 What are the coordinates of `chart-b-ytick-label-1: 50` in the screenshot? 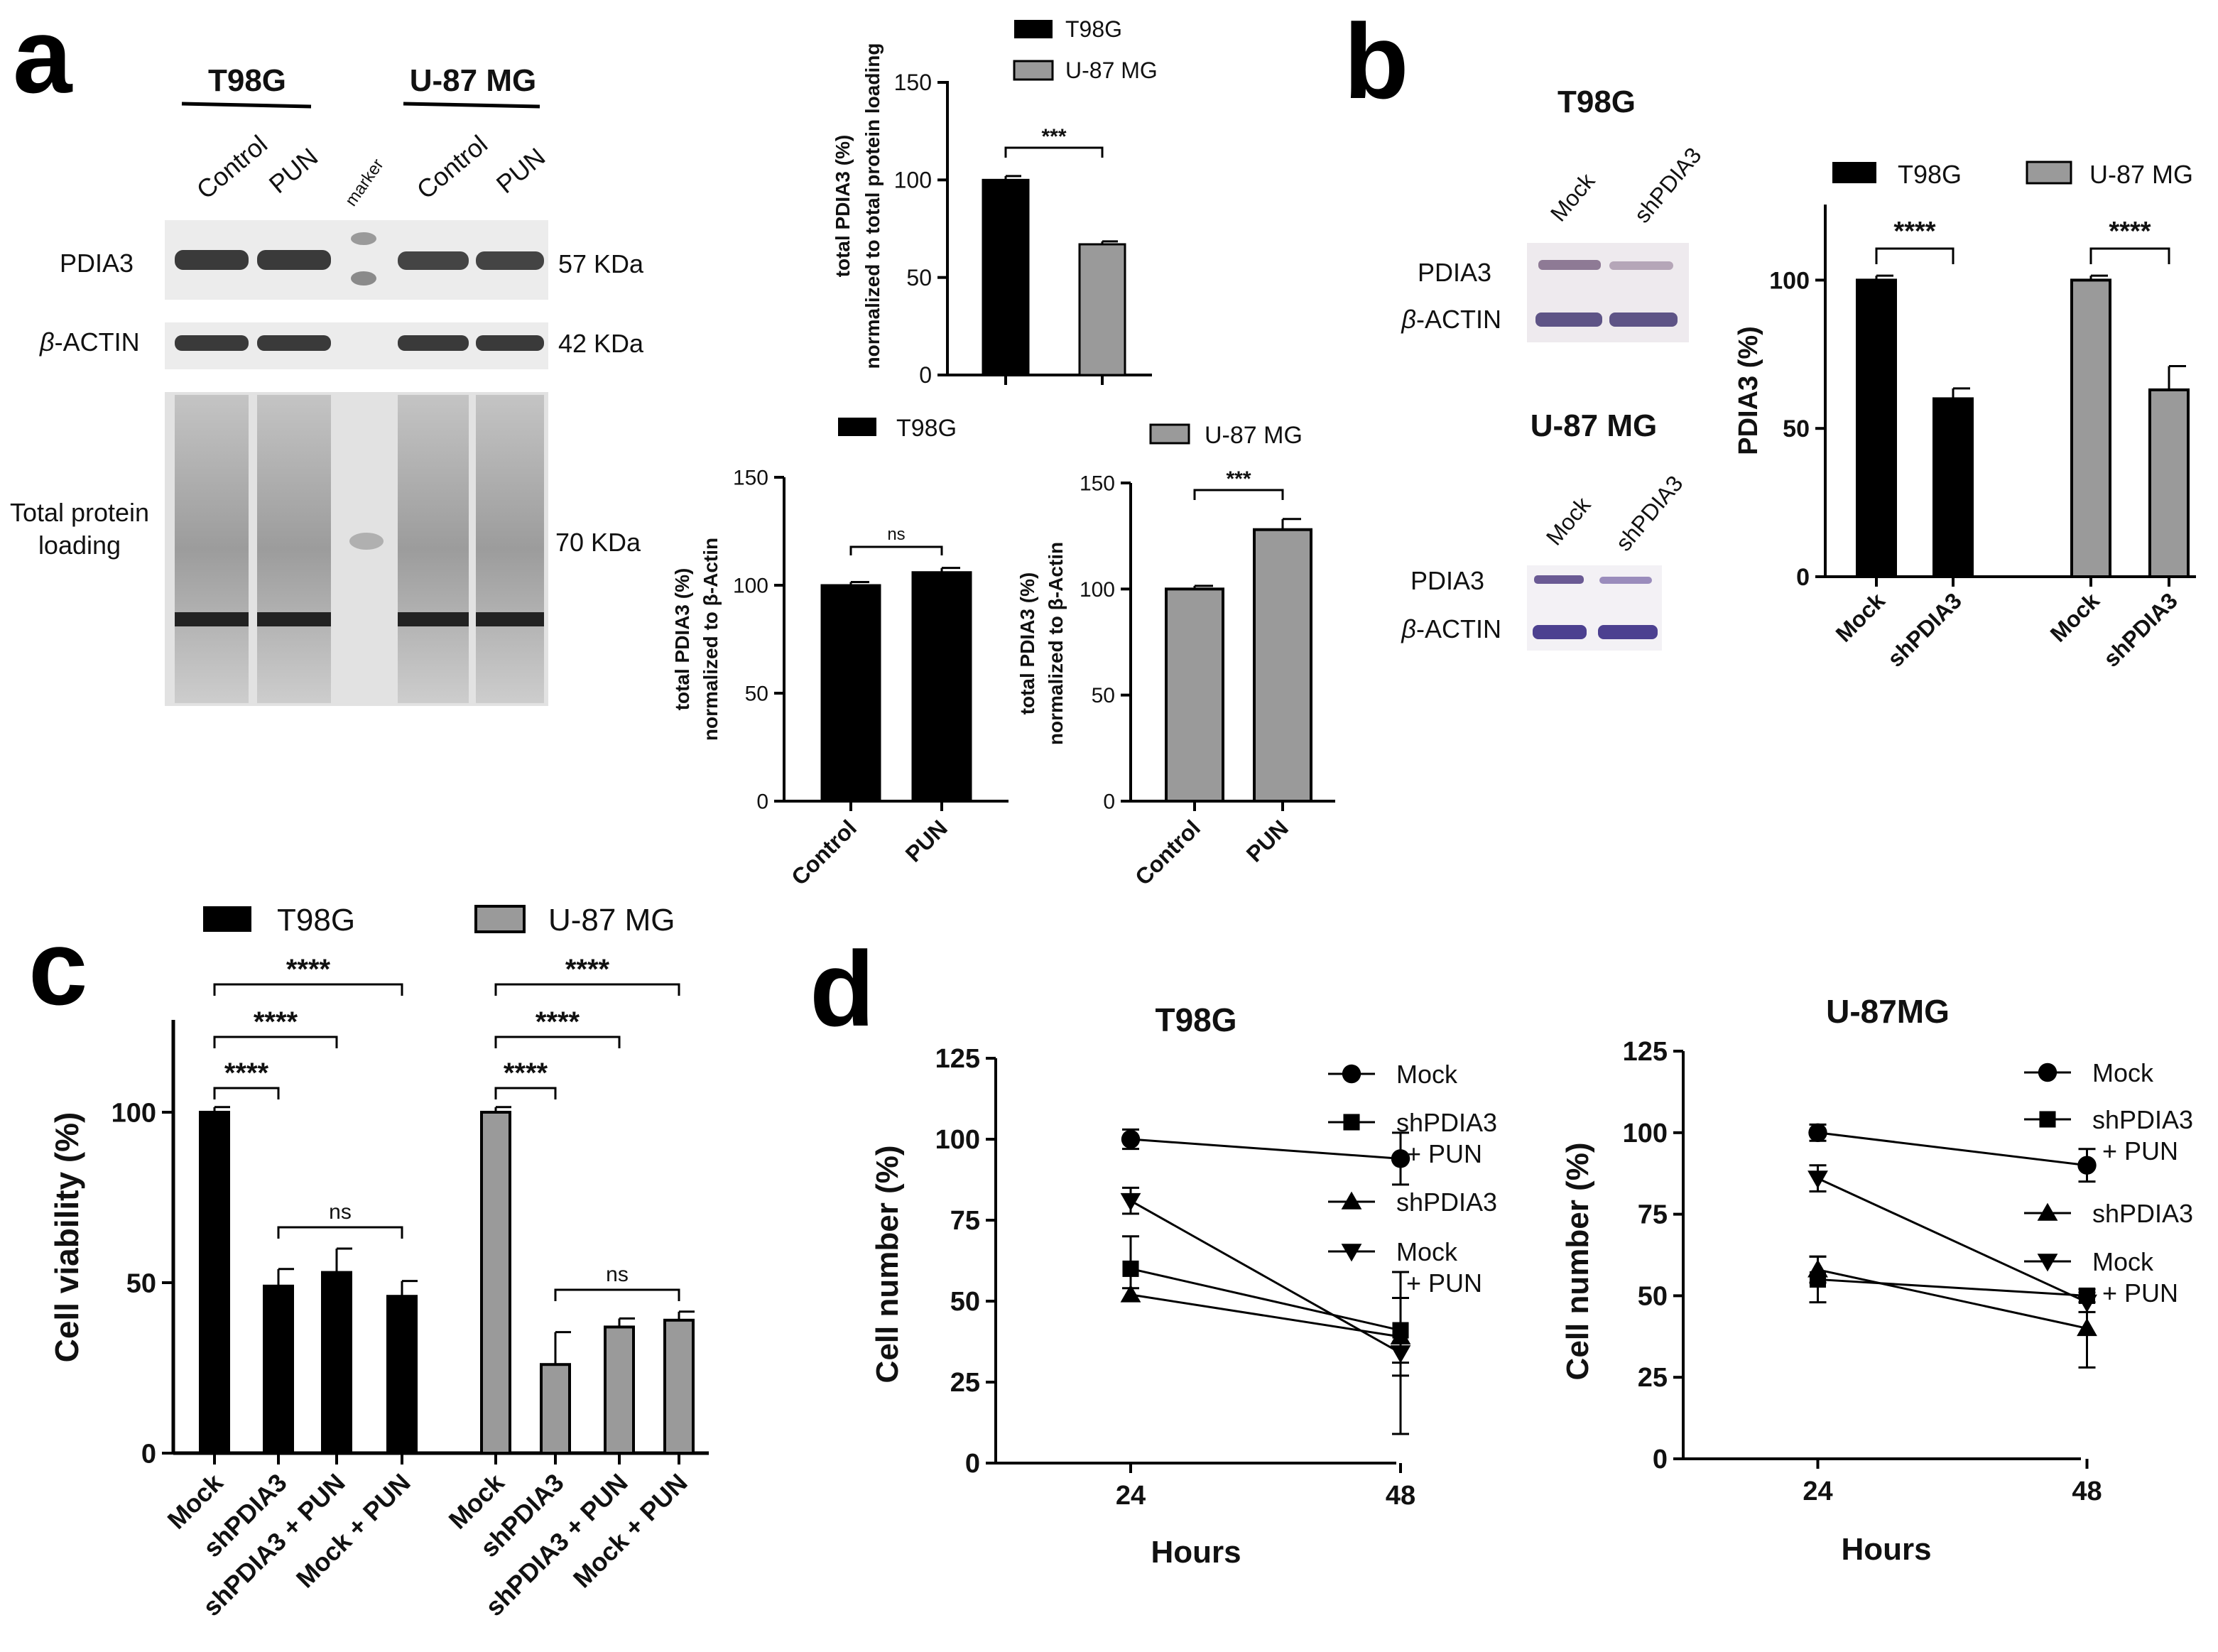 It's located at (1797, 428).